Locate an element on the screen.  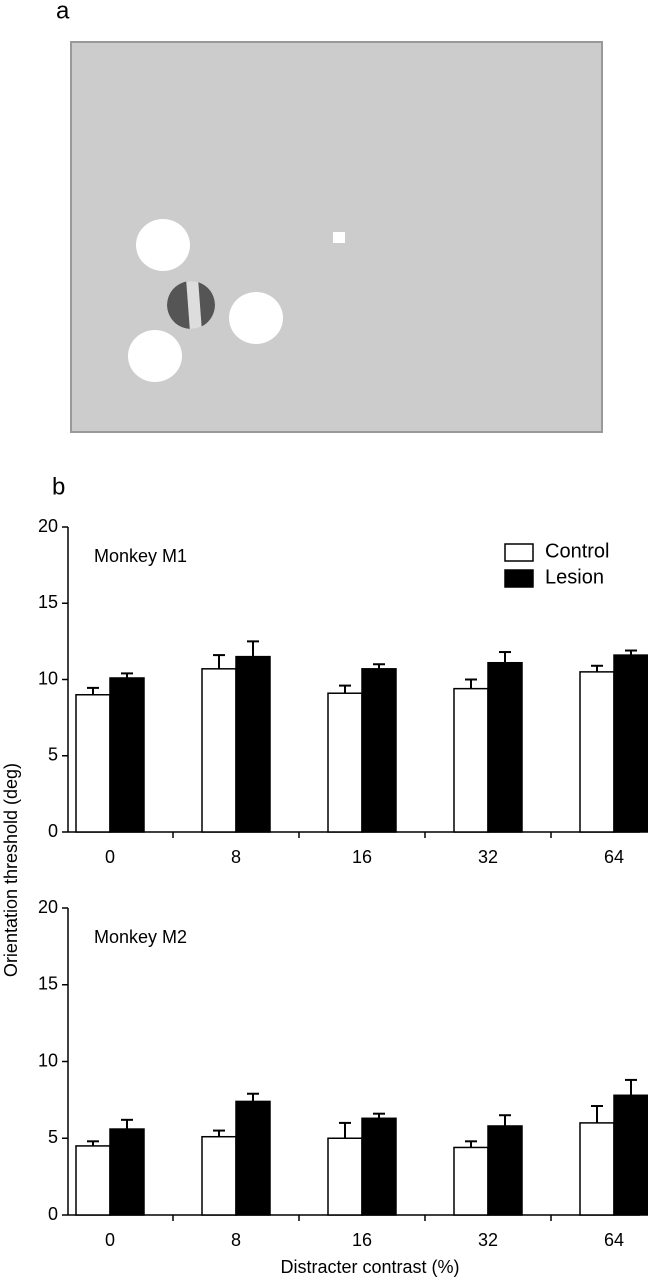
panel-label: b is located at coordinates (58, 486).